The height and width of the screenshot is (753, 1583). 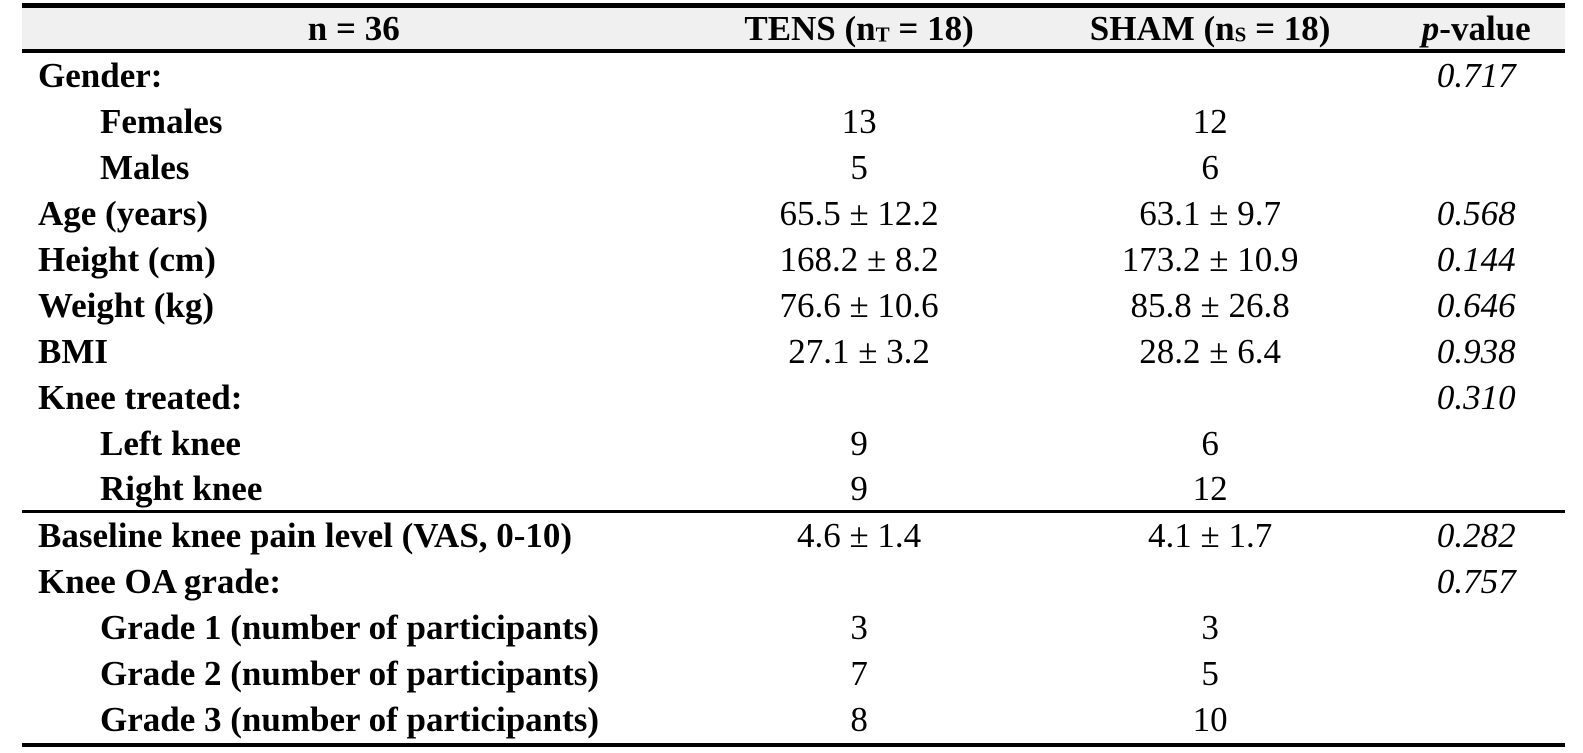 What do you see at coordinates (859, 167) in the screenshot?
I see `tens-value: 5` at bounding box center [859, 167].